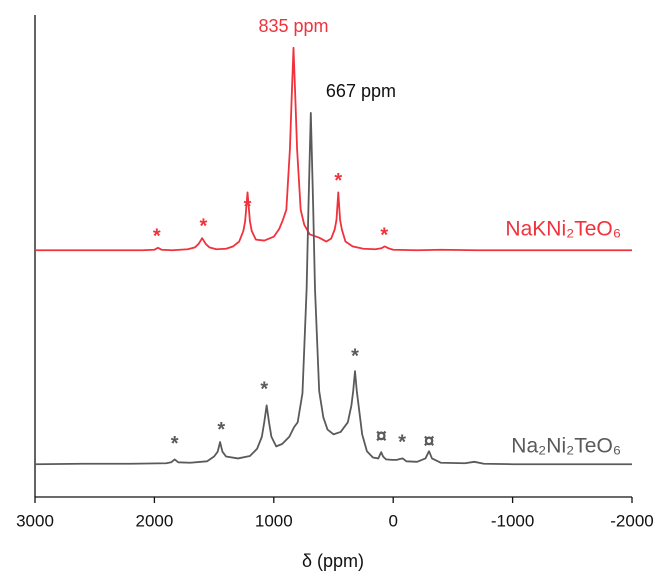 This screenshot has height=575, width=660. Describe the element at coordinates (333, 561) in the screenshot. I see `x-axis-label: δ (ppm)` at that location.